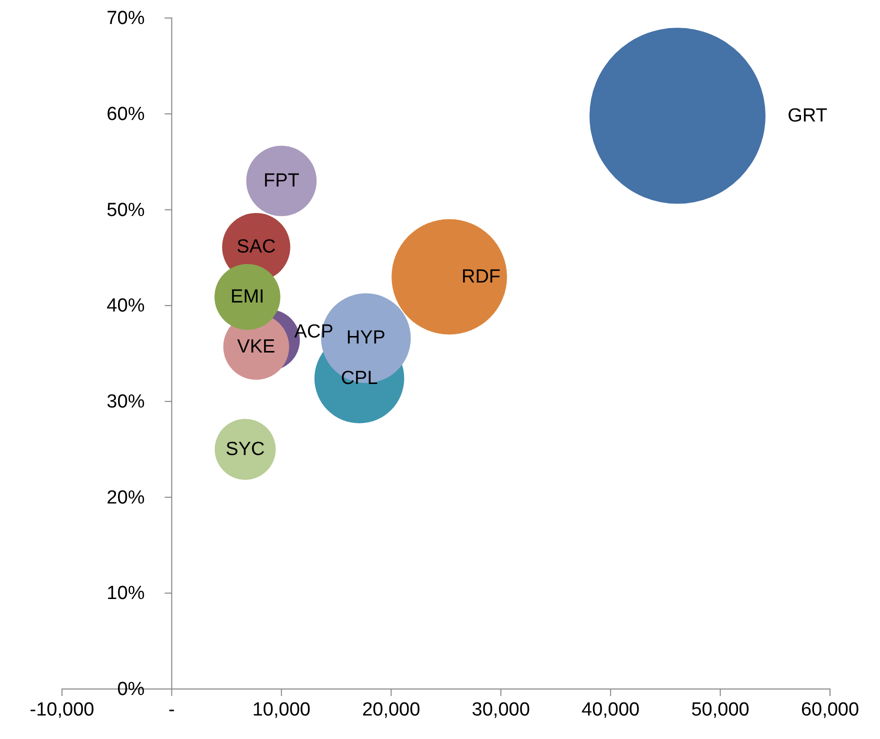 The width and height of the screenshot is (880, 739). Describe the element at coordinates (62, 709) in the screenshot. I see `x-tick-label: -10,000` at that location.